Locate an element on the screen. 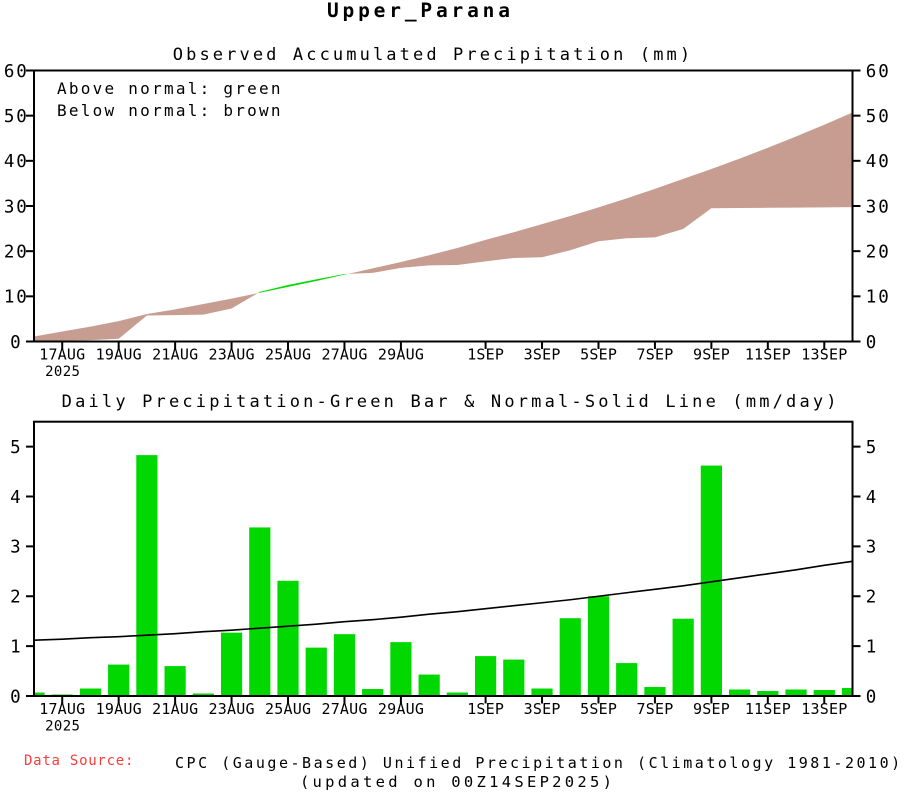 The height and width of the screenshot is (809, 922). x-tick-label: 19AUG is located at coordinates (119, 354).